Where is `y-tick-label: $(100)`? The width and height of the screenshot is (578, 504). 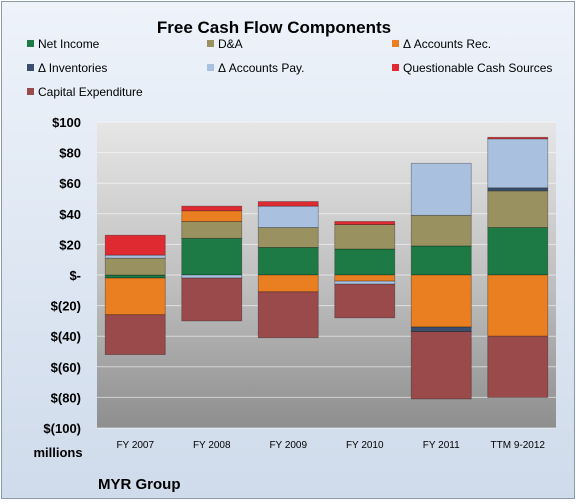
y-tick-label: $(100) is located at coordinates (62, 428).